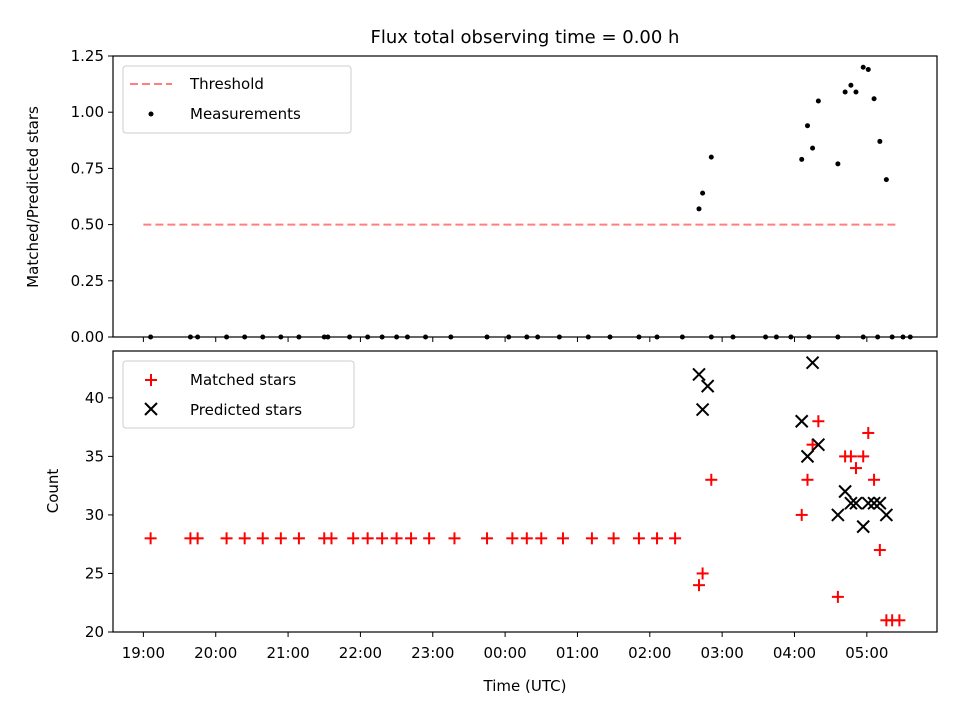 The image size is (960, 720). Describe the element at coordinates (287, 653) in the screenshot. I see `x-tick-label: 21:00` at that location.